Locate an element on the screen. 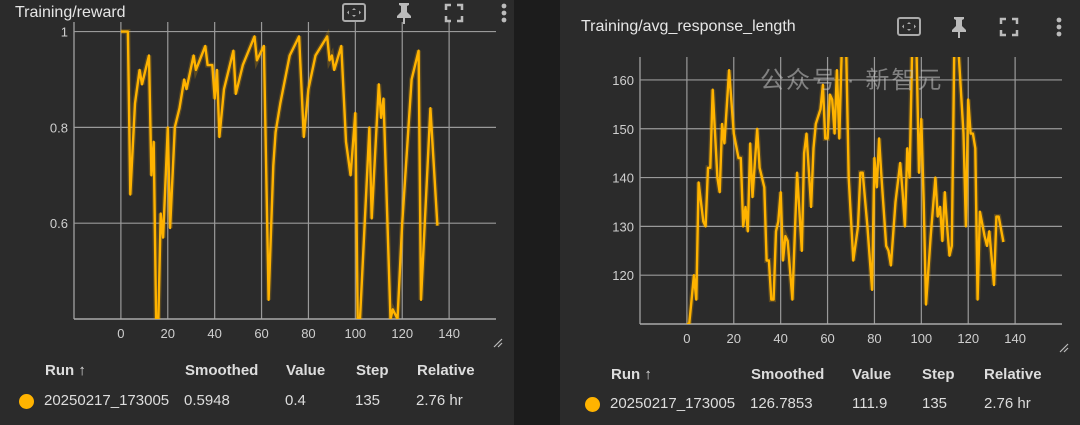 Image resolution: width=1080 pixels, height=425 pixels. chart-title: Training/reward is located at coordinates (70, 12).